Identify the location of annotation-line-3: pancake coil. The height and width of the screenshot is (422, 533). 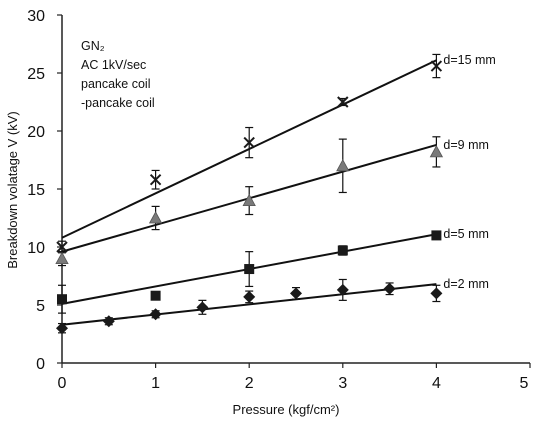
(116, 84).